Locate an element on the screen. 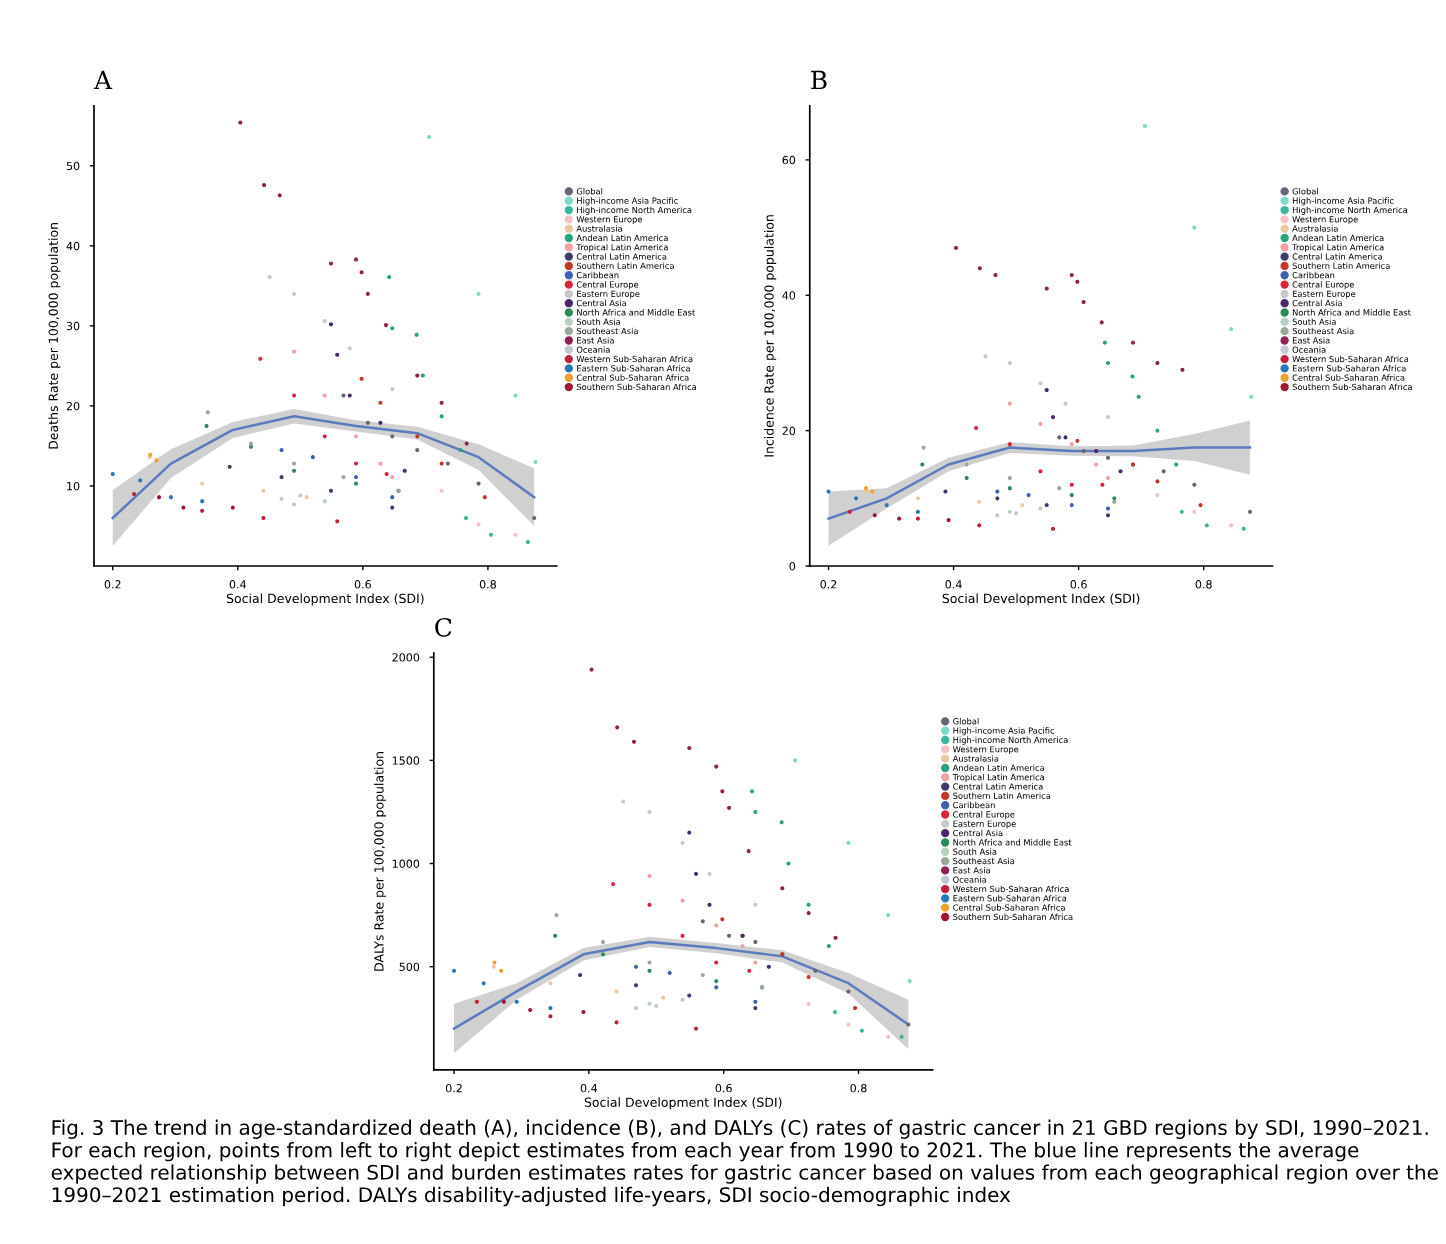  chart-title: B is located at coordinates (819, 80).